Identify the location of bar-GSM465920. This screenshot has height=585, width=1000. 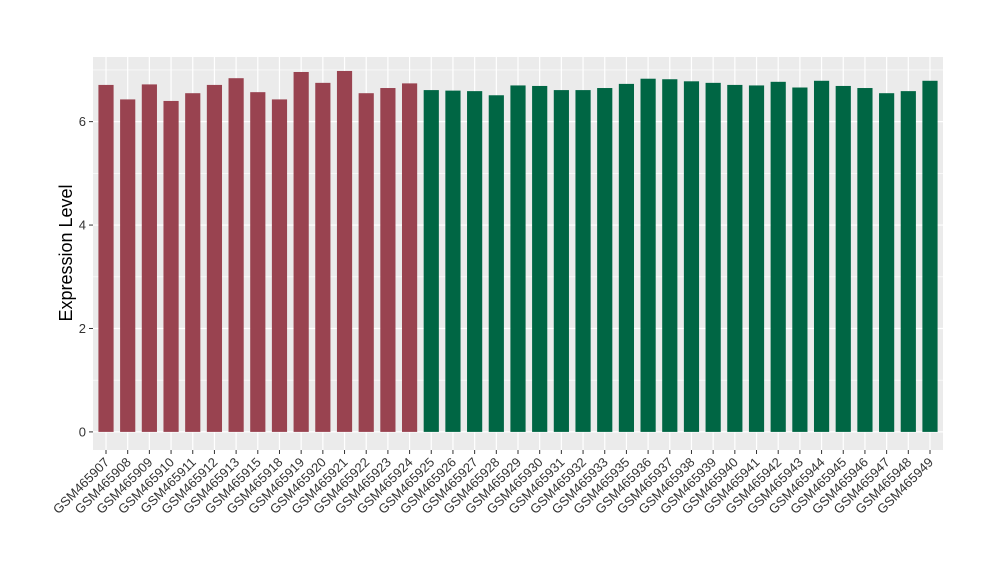
(323, 257).